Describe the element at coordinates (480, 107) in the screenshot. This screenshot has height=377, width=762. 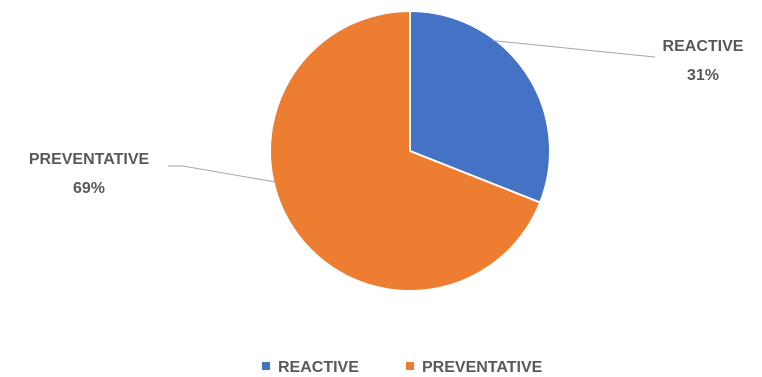
I see `pie-slice-reactive` at that location.